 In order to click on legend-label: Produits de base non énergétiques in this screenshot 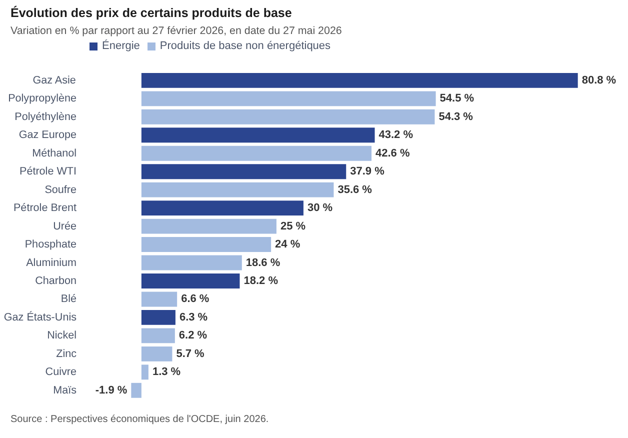, I will do `click(245, 46)`.